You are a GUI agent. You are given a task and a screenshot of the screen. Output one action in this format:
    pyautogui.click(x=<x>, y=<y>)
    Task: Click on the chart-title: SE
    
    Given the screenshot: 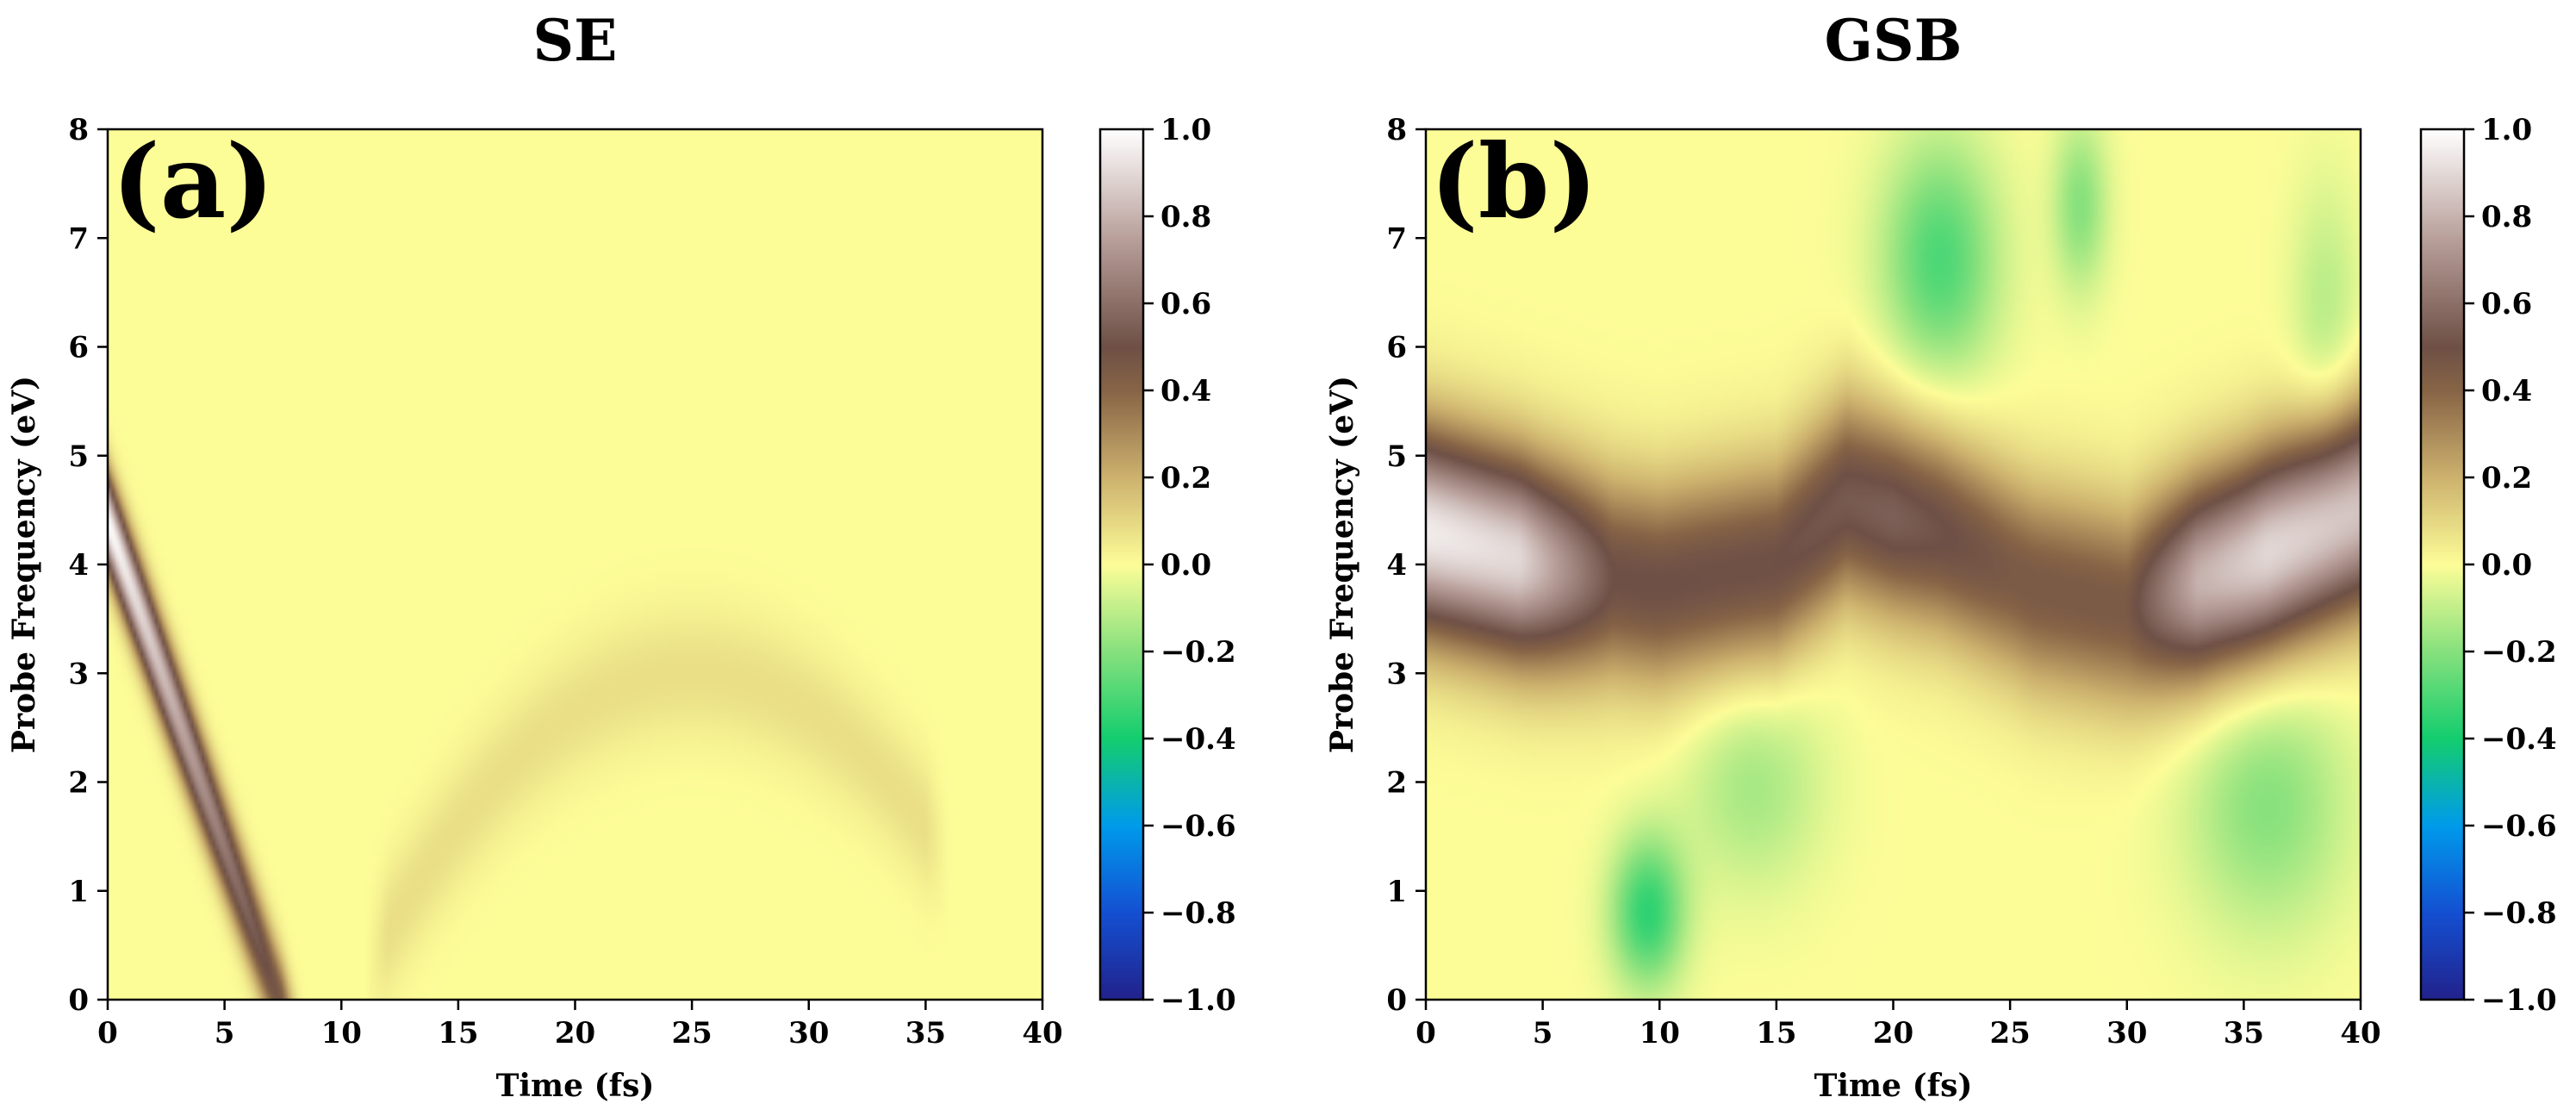 What is the action you would take?
    pyautogui.click(x=575, y=40)
    